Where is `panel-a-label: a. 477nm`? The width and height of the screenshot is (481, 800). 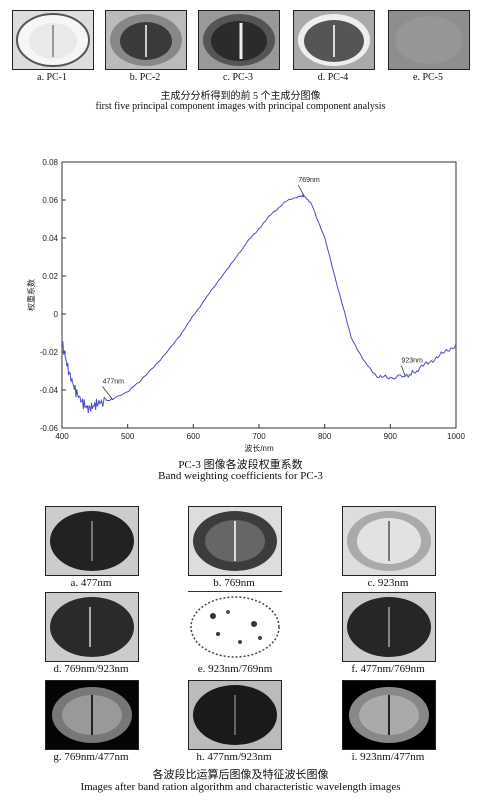
panel-a-label: a. 477nm is located at coordinates (91, 583).